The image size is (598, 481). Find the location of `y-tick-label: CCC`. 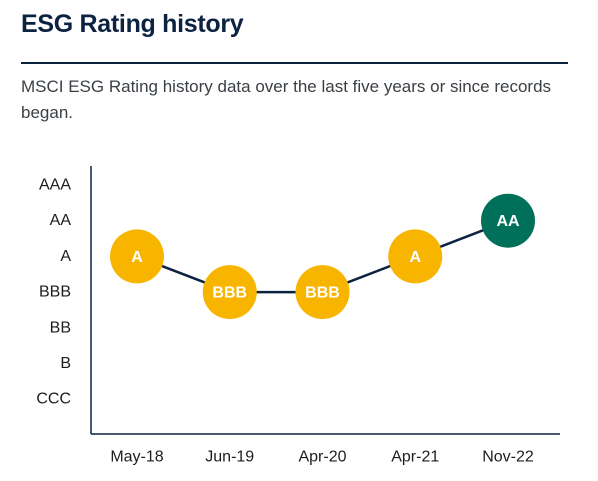

y-tick-label: CCC is located at coordinates (53, 399).